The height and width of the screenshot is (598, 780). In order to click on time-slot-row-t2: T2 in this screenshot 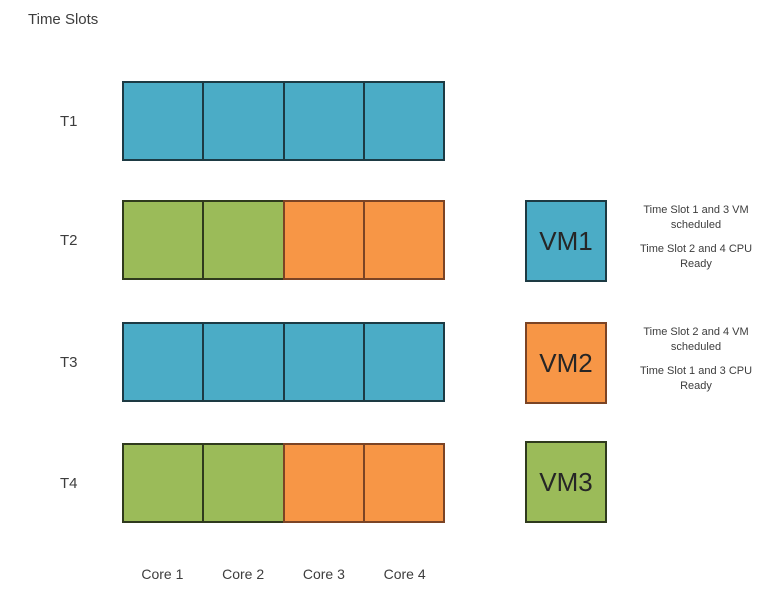, I will do `click(252, 240)`.